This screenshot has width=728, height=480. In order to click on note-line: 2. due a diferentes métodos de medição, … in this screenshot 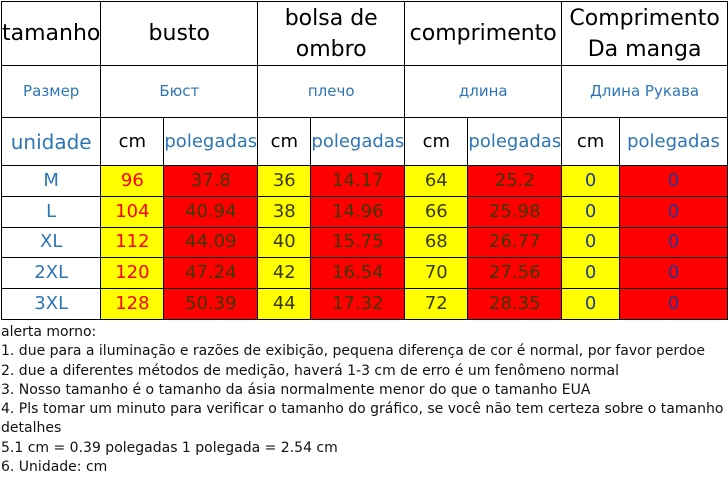, I will do `click(310, 370)`.